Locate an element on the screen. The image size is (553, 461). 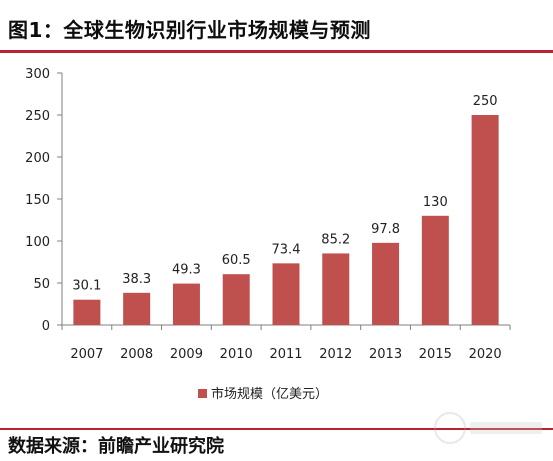
data-label-2013: 97.8 is located at coordinates (385, 229).